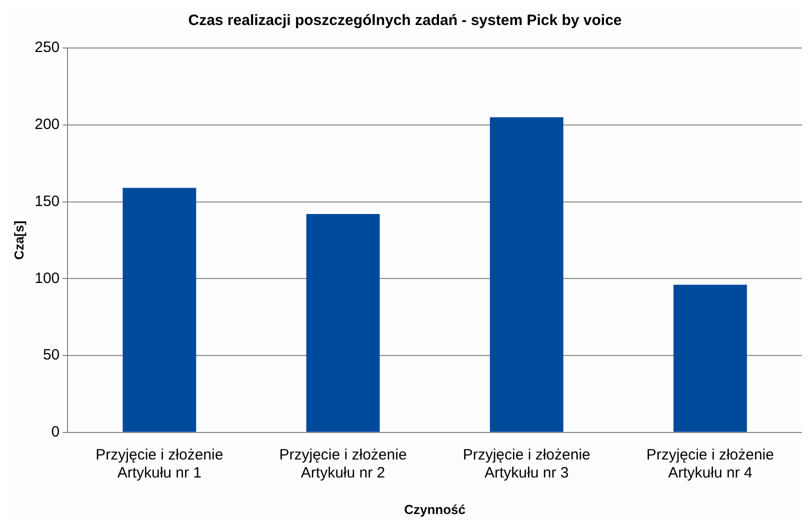 This screenshot has width=810, height=530. I want to click on x-tick-label: Przyjęcie i złożenie Artykułu nr 3, so click(526, 464).